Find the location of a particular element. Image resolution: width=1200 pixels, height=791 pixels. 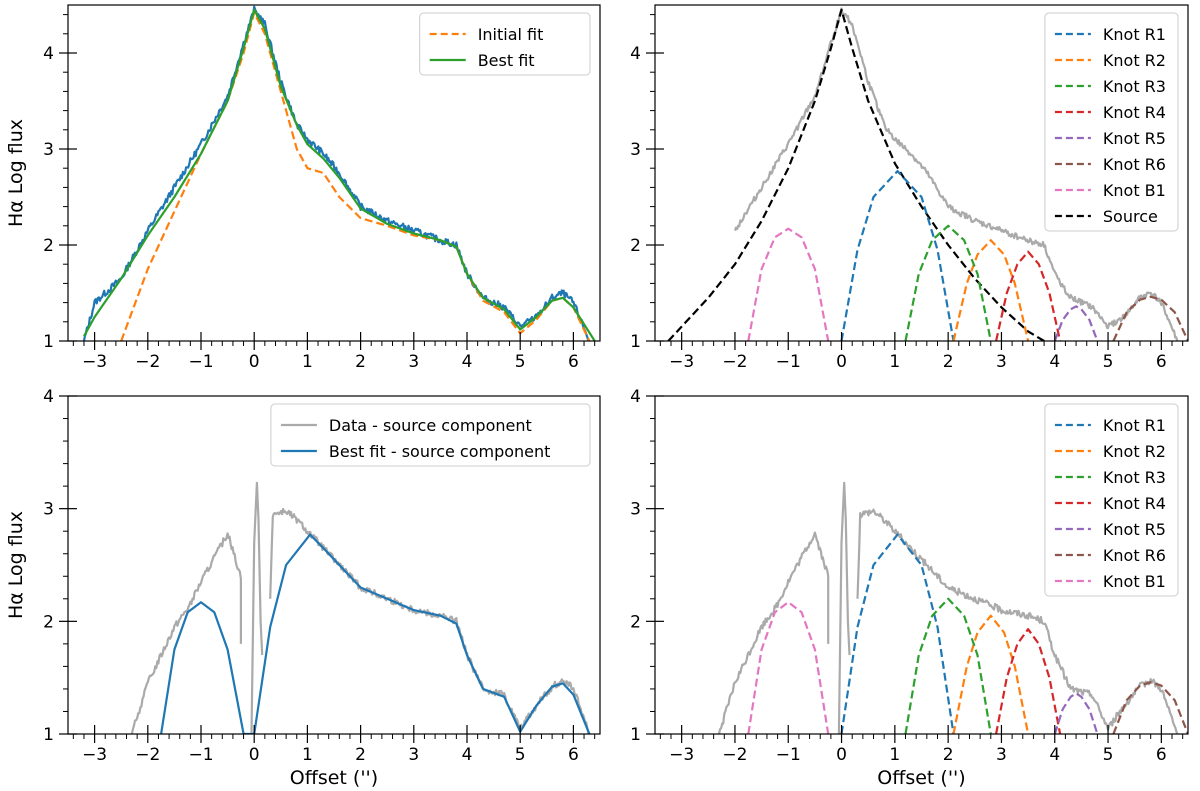

series-line-source is located at coordinates (856, 174).